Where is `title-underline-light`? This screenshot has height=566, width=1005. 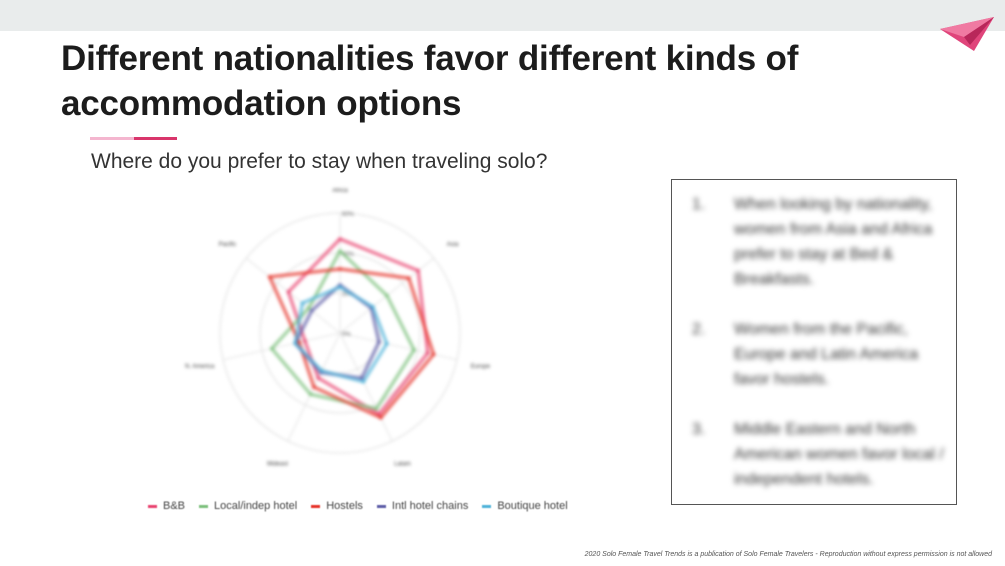
title-underline-light is located at coordinates (112, 138).